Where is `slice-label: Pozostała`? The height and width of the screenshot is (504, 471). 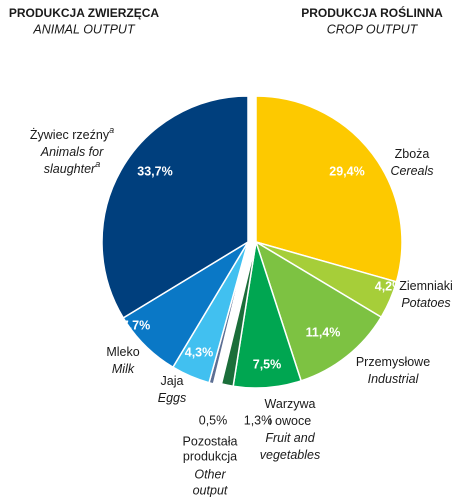 slice-label: Pozostała is located at coordinates (210, 441).